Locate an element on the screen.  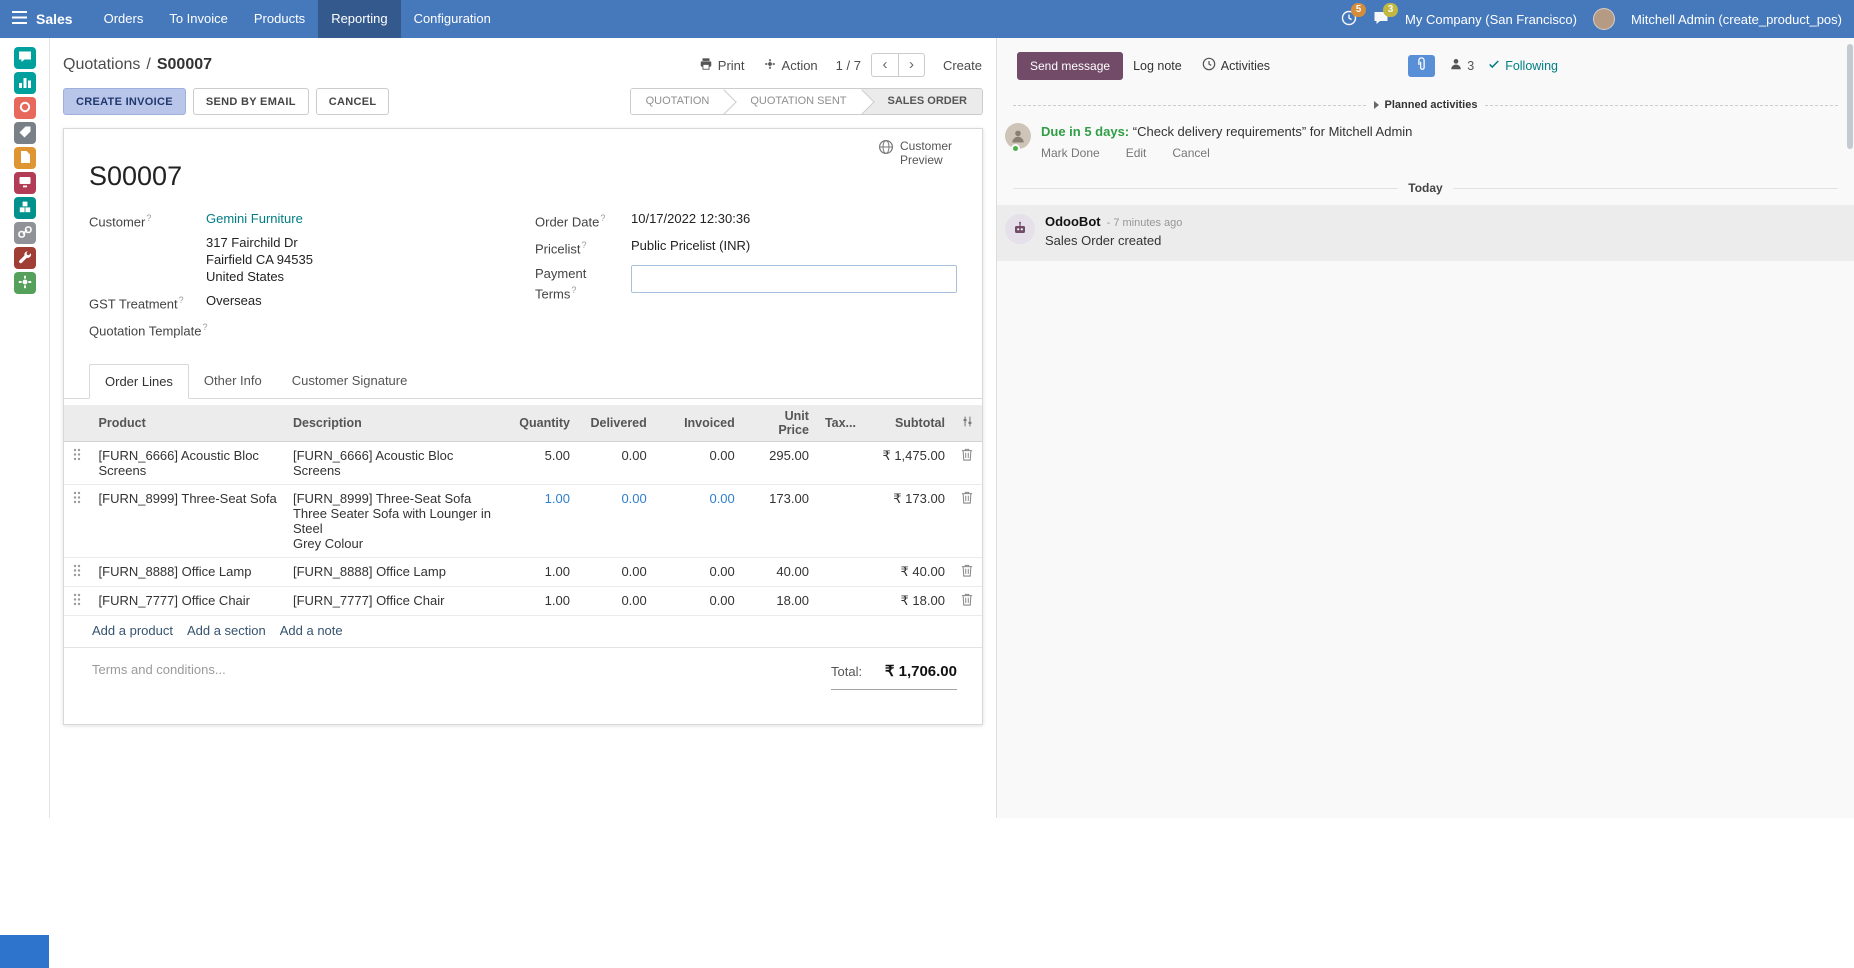
log-note-button: Log note is located at coordinates (1157, 66).